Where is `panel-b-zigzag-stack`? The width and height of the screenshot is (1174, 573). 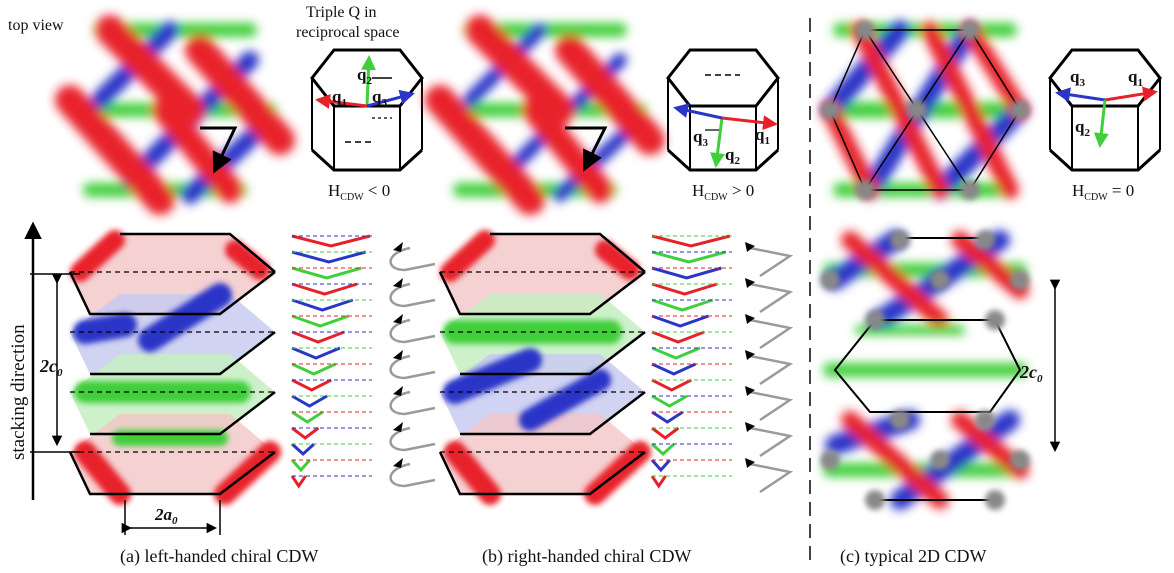
panel-b-zigzag-stack is located at coordinates (691, 361).